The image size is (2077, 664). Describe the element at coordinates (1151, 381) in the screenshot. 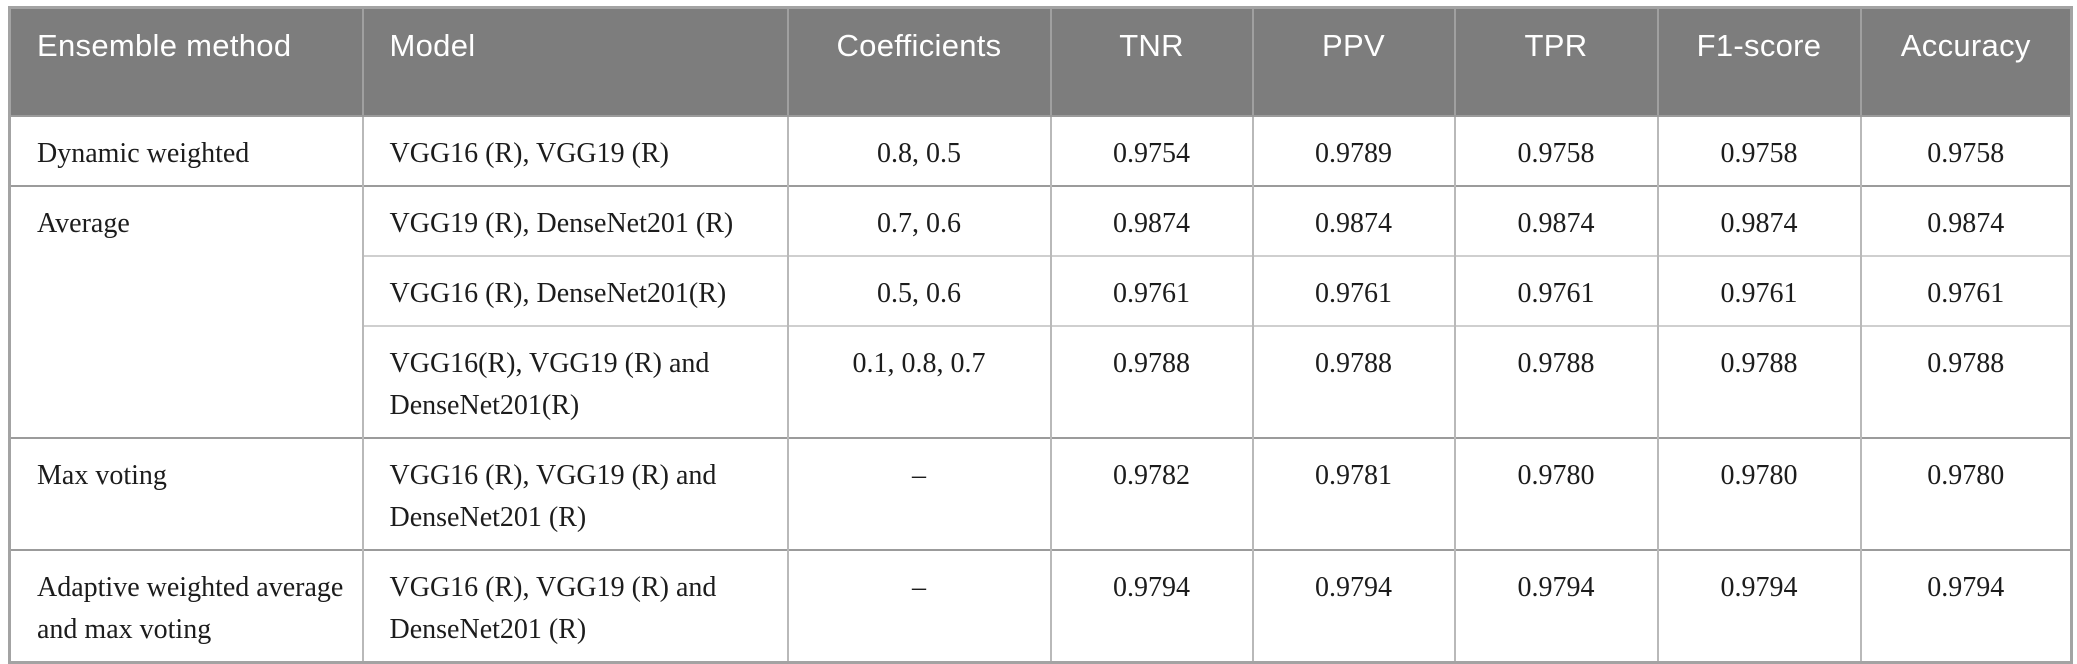

I see `cell-tnr: 0.9788` at that location.